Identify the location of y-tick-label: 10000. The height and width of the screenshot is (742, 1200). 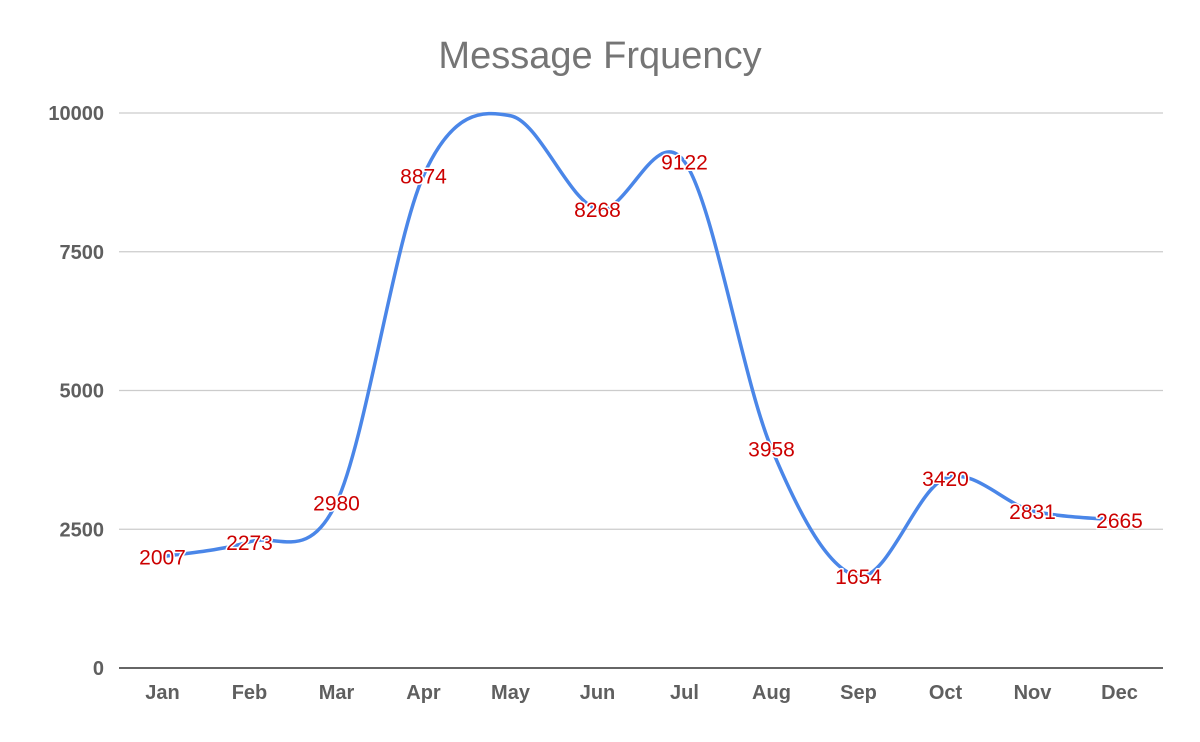
(76, 114).